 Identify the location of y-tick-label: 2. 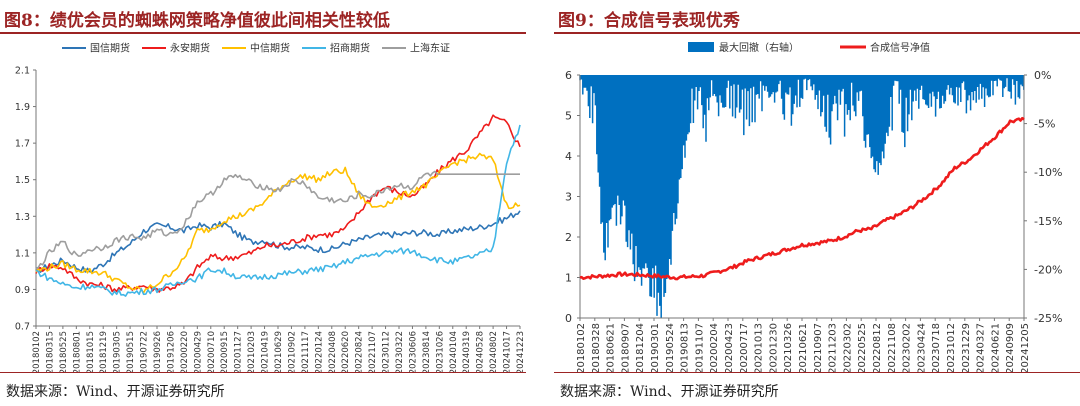
(568, 237).